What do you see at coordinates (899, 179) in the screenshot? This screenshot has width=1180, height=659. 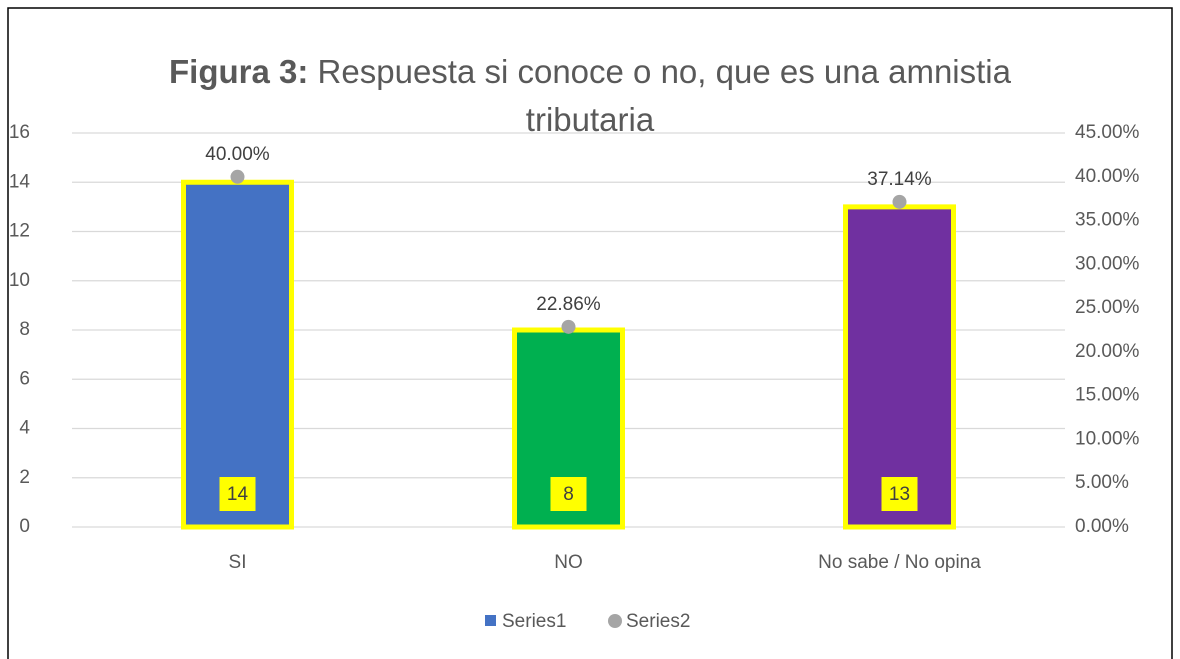 I see `data-label: 37.14%` at bounding box center [899, 179].